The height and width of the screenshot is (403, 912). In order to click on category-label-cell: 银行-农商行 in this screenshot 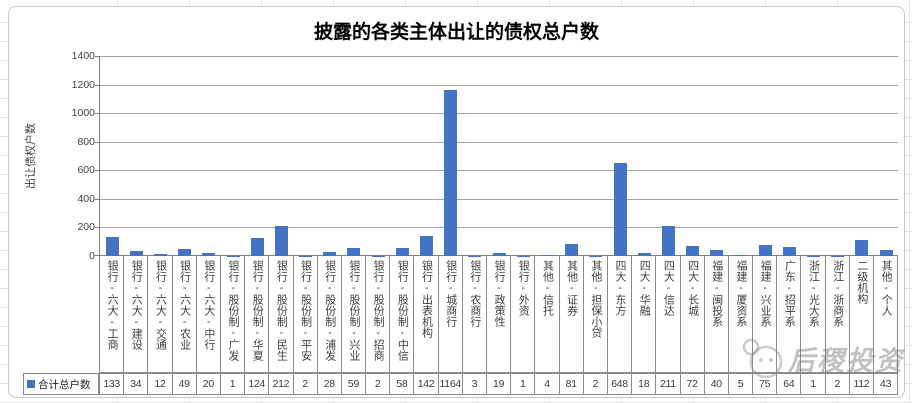, I will do `click(473, 314)`.